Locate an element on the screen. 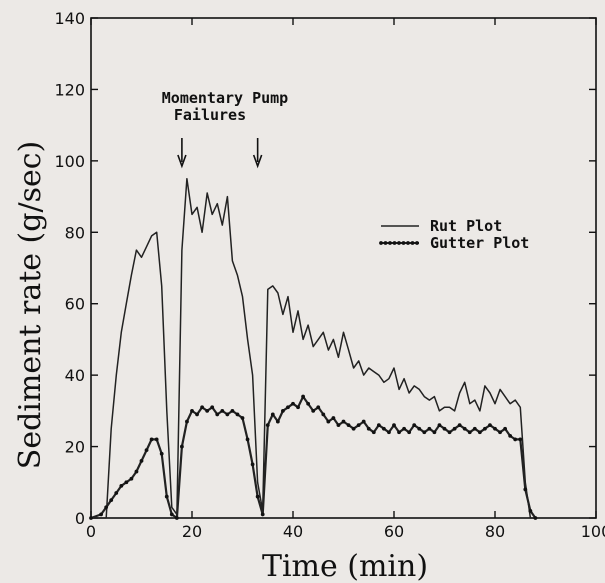  x-tick-label: 40 is located at coordinates (293, 531).